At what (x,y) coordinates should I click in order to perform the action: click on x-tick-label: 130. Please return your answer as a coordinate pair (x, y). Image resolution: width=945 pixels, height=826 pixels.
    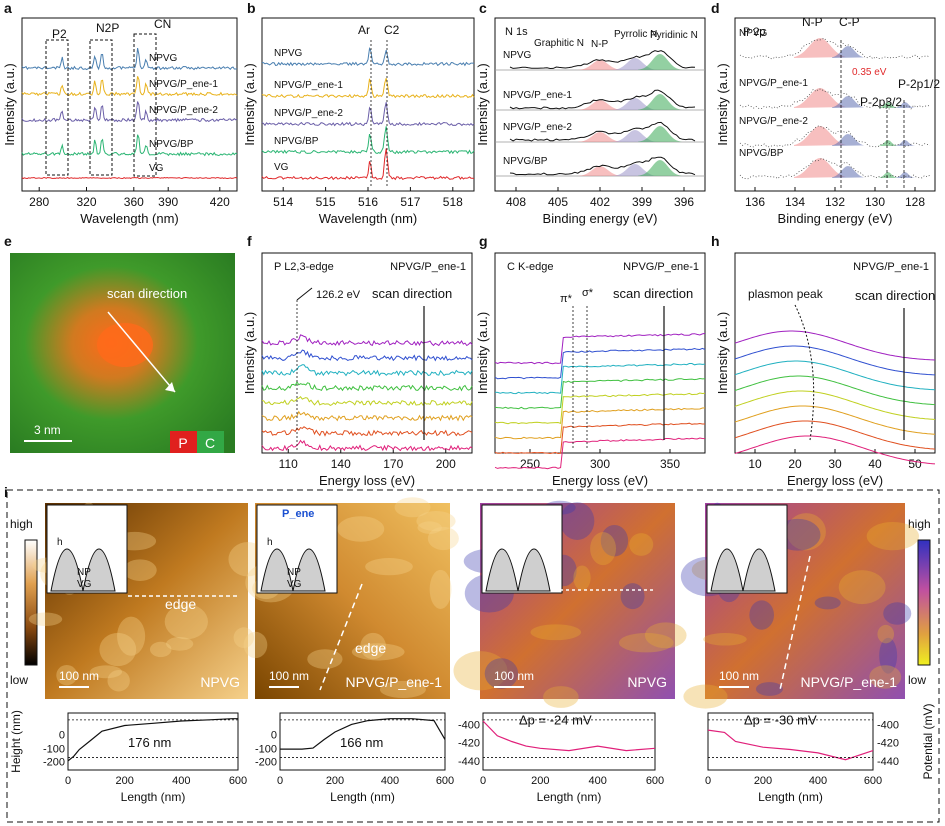
    Looking at the image, I should click on (875, 202).